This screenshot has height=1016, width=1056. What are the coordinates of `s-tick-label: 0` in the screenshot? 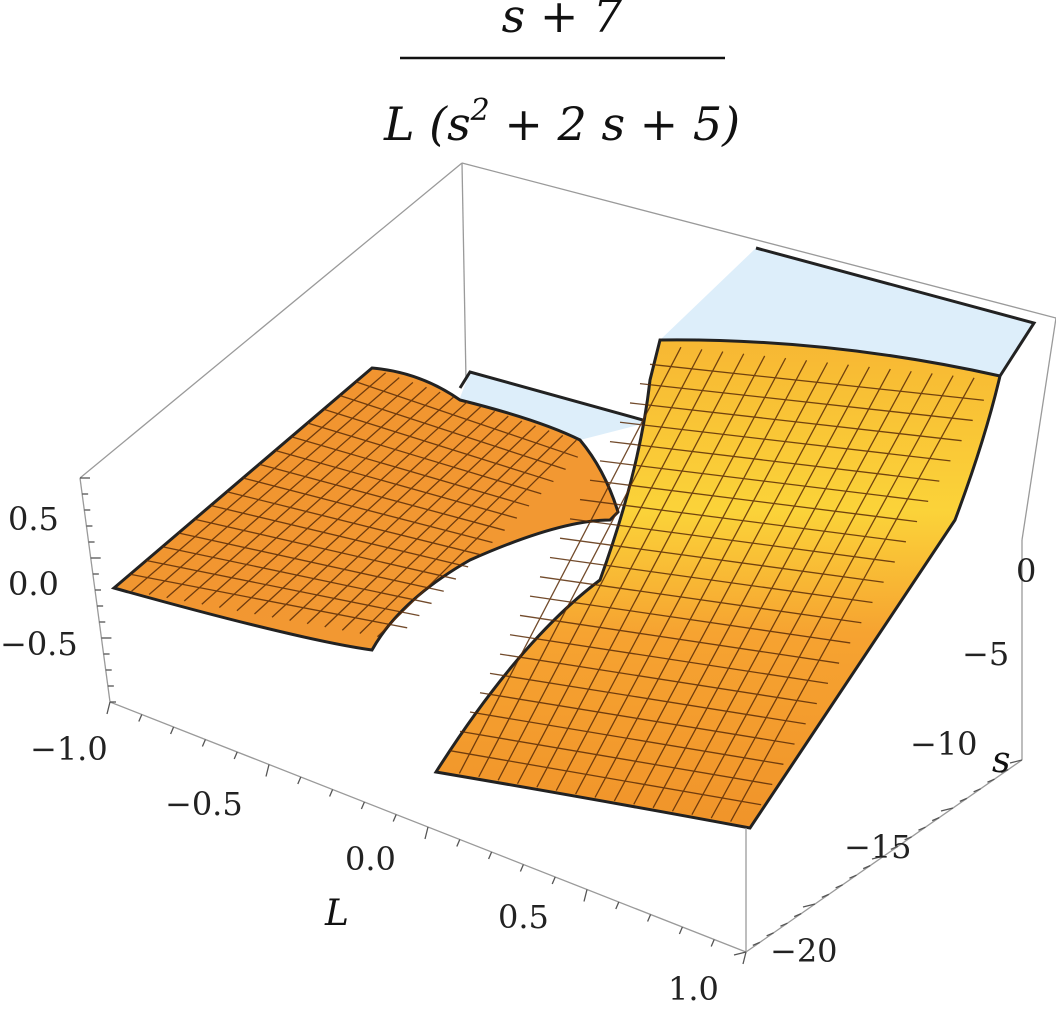 It's located at (1026, 571).